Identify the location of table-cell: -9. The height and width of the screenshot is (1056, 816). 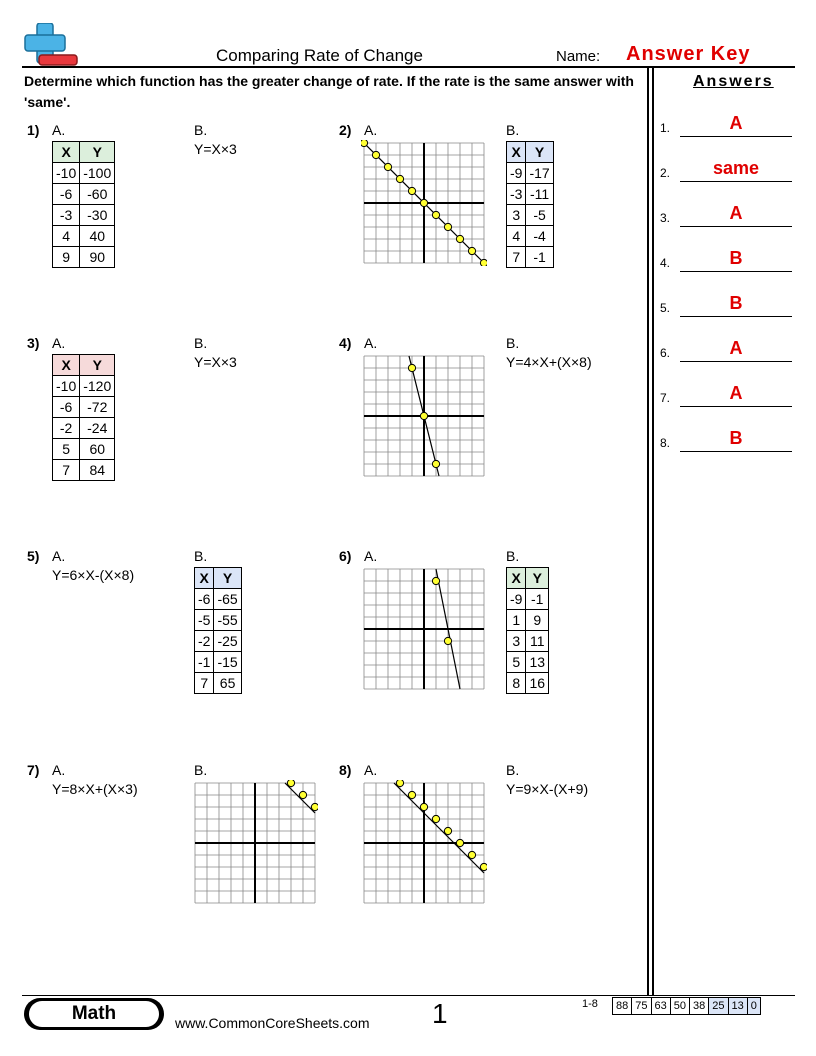
(516, 173).